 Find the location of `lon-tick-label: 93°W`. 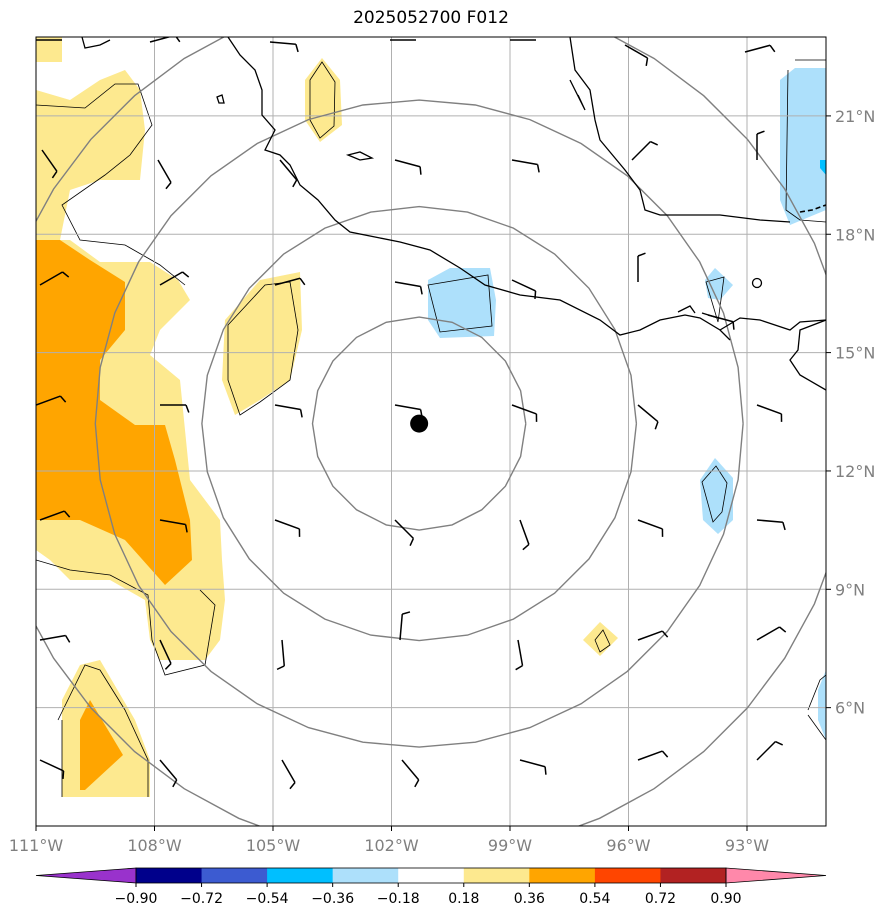

lon-tick-label: 93°W is located at coordinates (747, 845).